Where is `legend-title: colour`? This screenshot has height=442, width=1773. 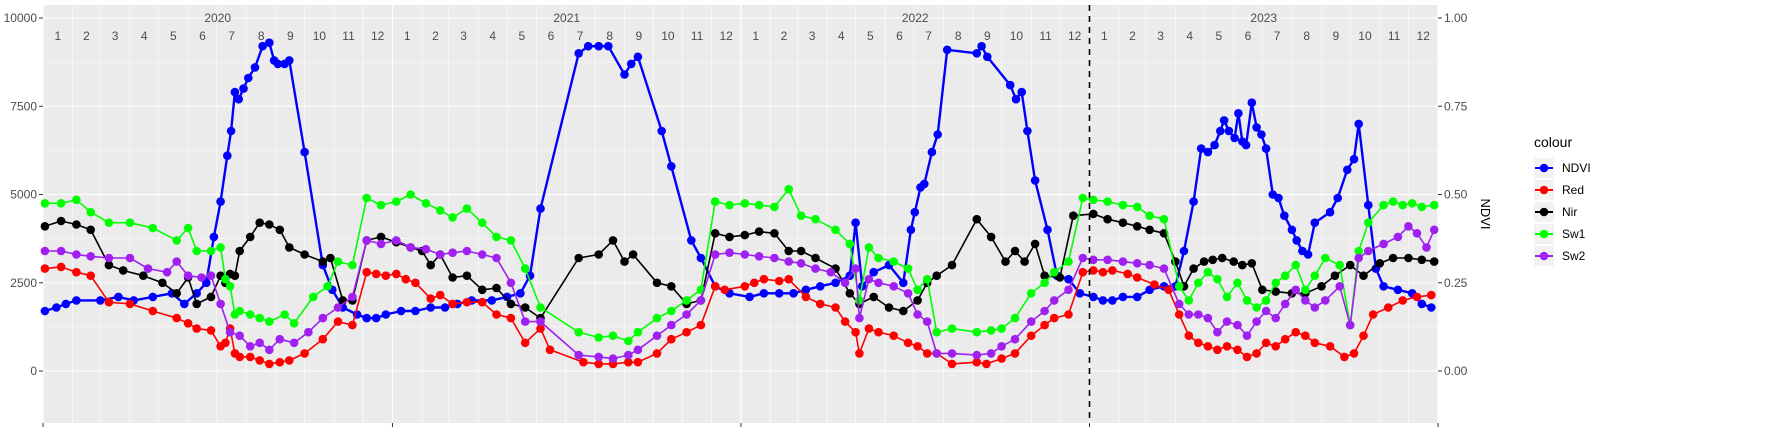 legend-title: colour is located at coordinates (1553, 142).